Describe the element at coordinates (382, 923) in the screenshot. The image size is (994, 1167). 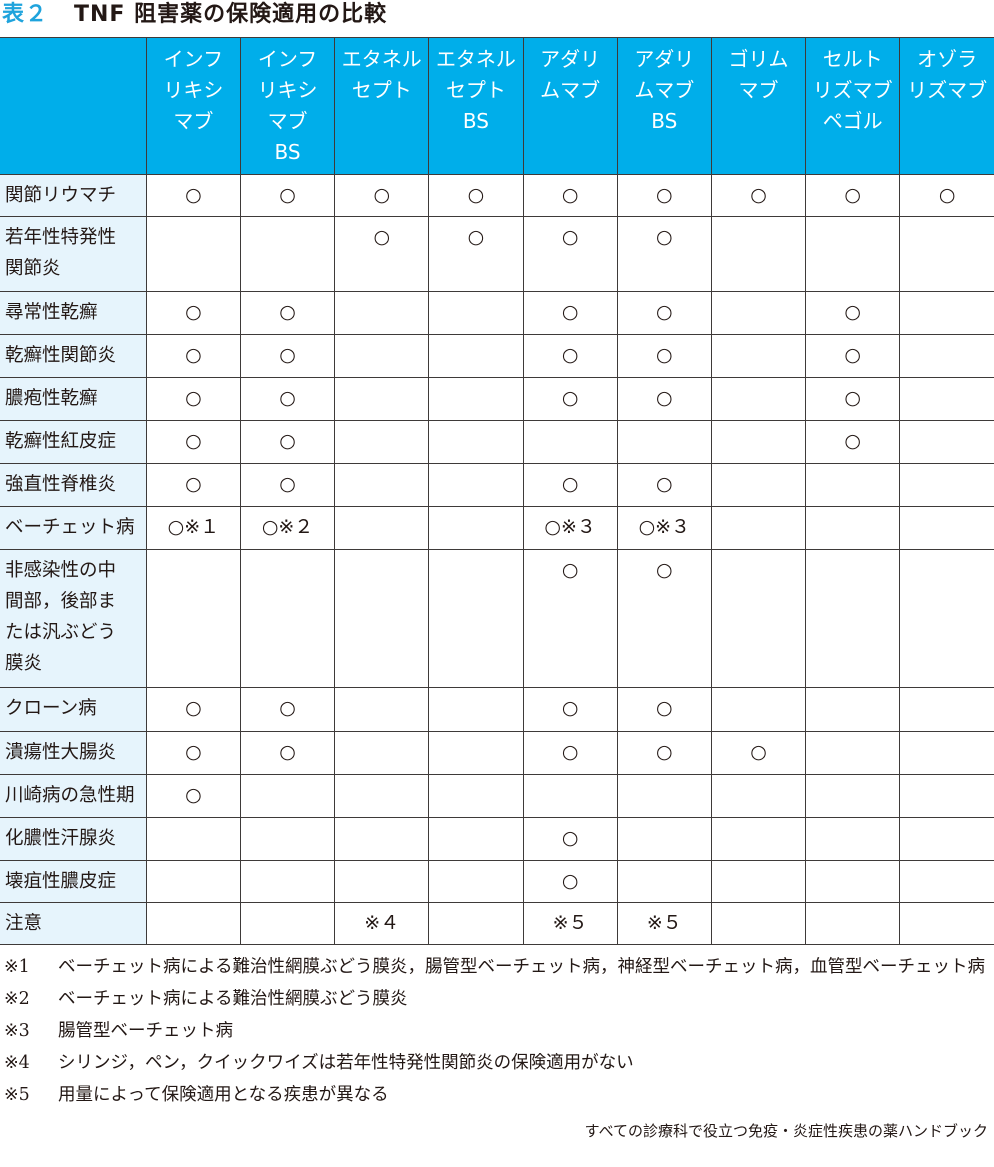
I see `table-cell: ※４` at that location.